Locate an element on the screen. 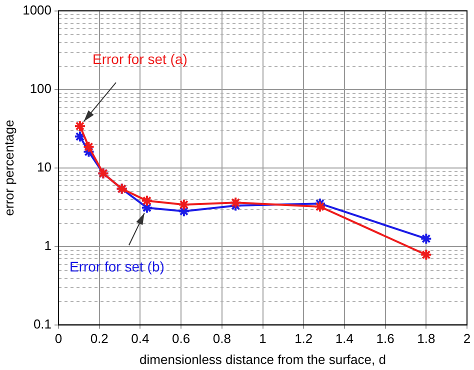 The image size is (474, 370). x-tick-label: 1.4 is located at coordinates (344, 338).